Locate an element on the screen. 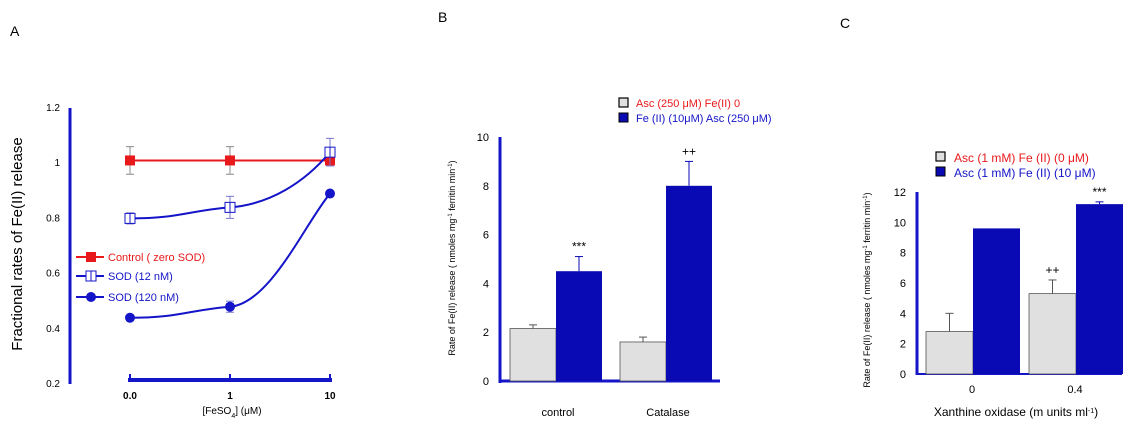 This screenshot has height=427, width=1142. panel-b-y-tick-label: 10 is located at coordinates (483, 138).